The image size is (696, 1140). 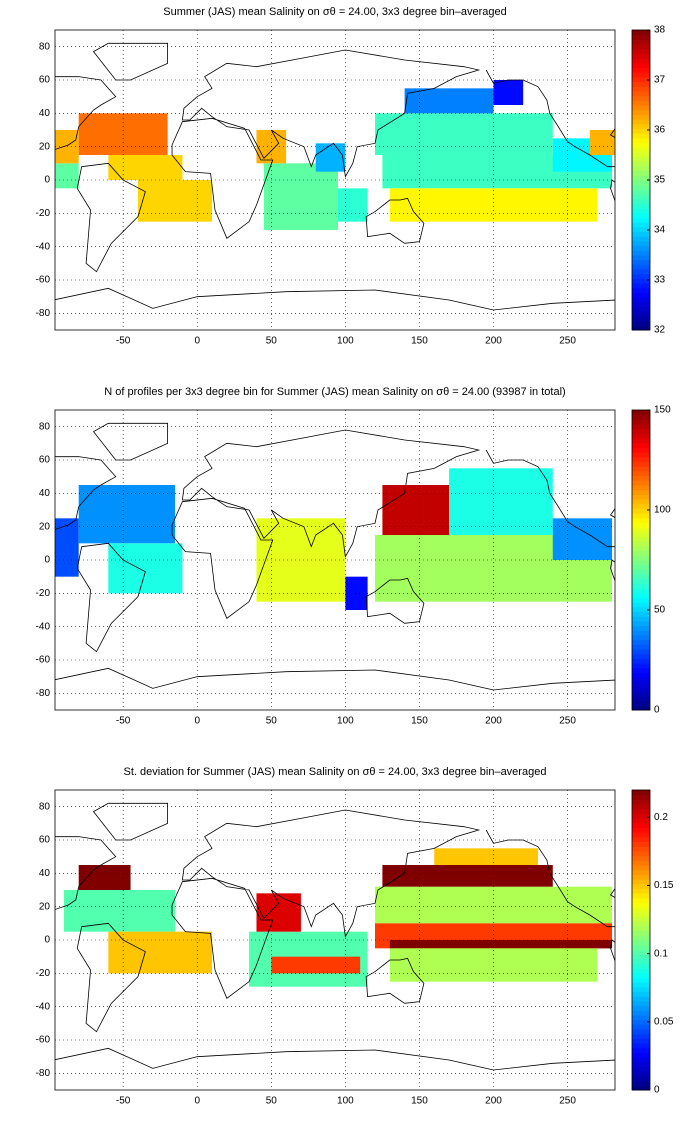 What do you see at coordinates (45, 146) in the screenshot?
I see `y-tick-label: 20` at bounding box center [45, 146].